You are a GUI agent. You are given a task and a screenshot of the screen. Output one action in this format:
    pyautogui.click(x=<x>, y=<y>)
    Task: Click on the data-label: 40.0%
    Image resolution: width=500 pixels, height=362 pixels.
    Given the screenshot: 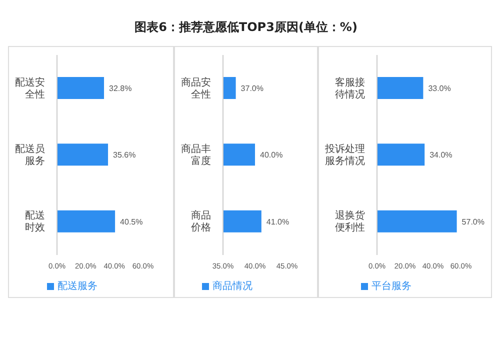 What is the action you would take?
    pyautogui.click(x=271, y=155)
    